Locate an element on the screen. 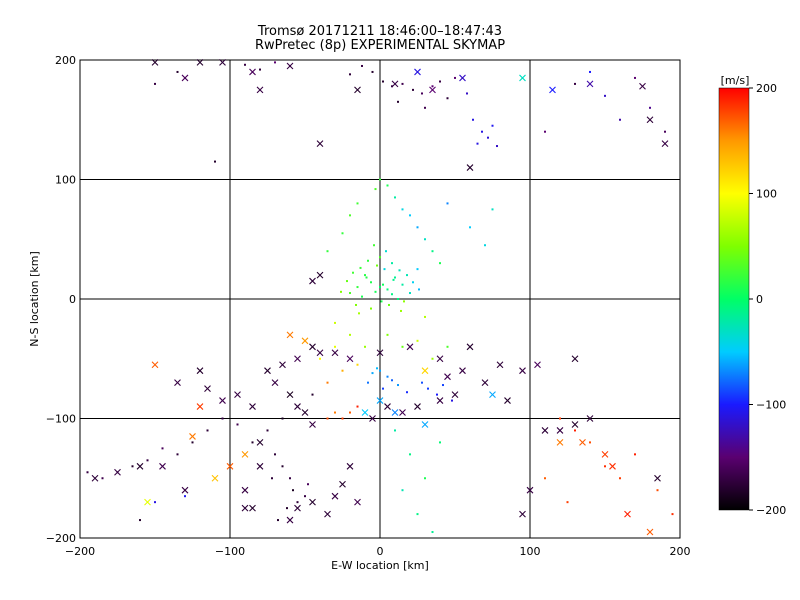  y-tick-label: −200 is located at coordinates (61, 538).